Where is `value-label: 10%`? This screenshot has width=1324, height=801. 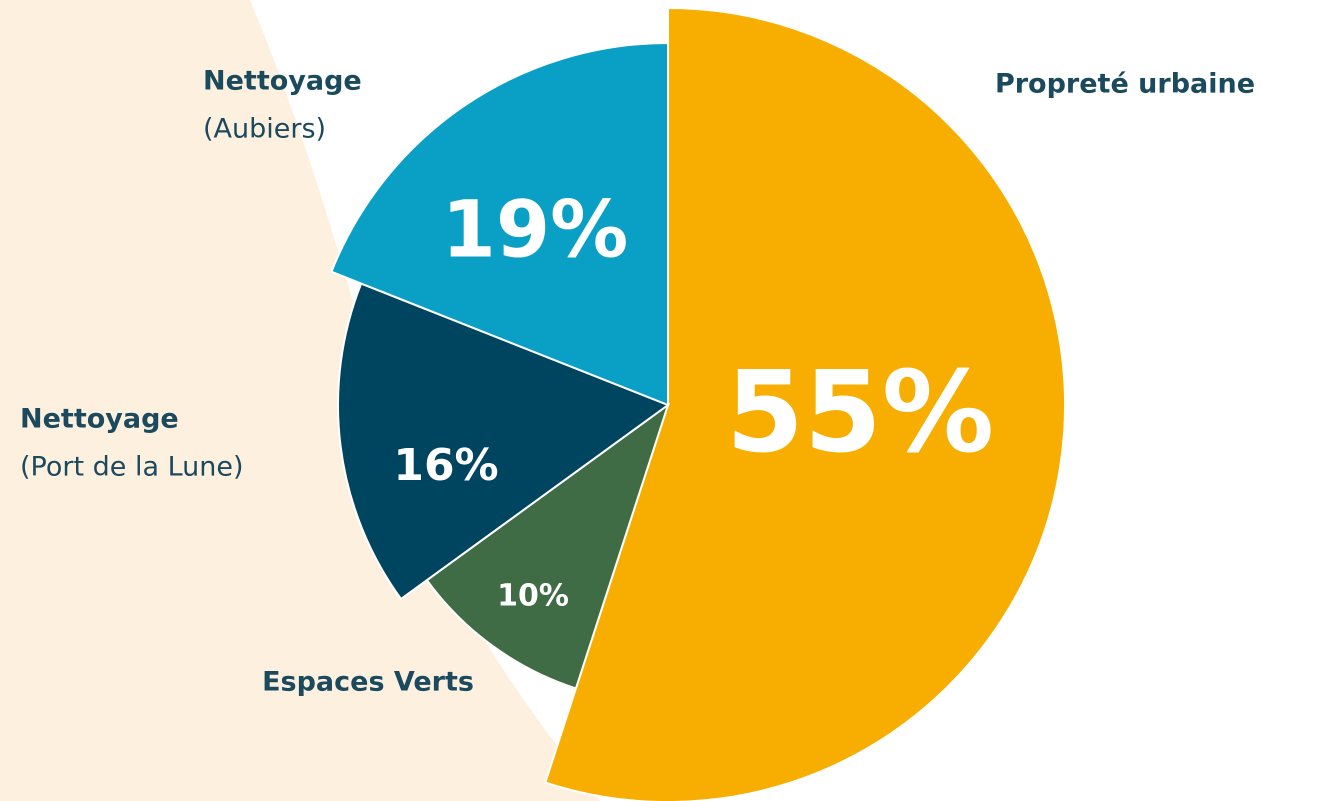
value-label: 10% is located at coordinates (533, 596).